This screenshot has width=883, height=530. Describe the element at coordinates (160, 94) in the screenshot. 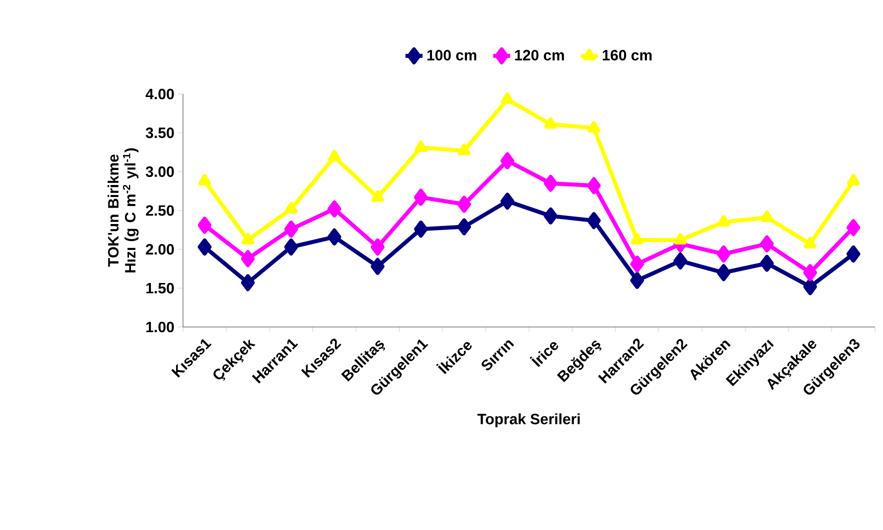

I see `y-tick-label: 4.00` at that location.